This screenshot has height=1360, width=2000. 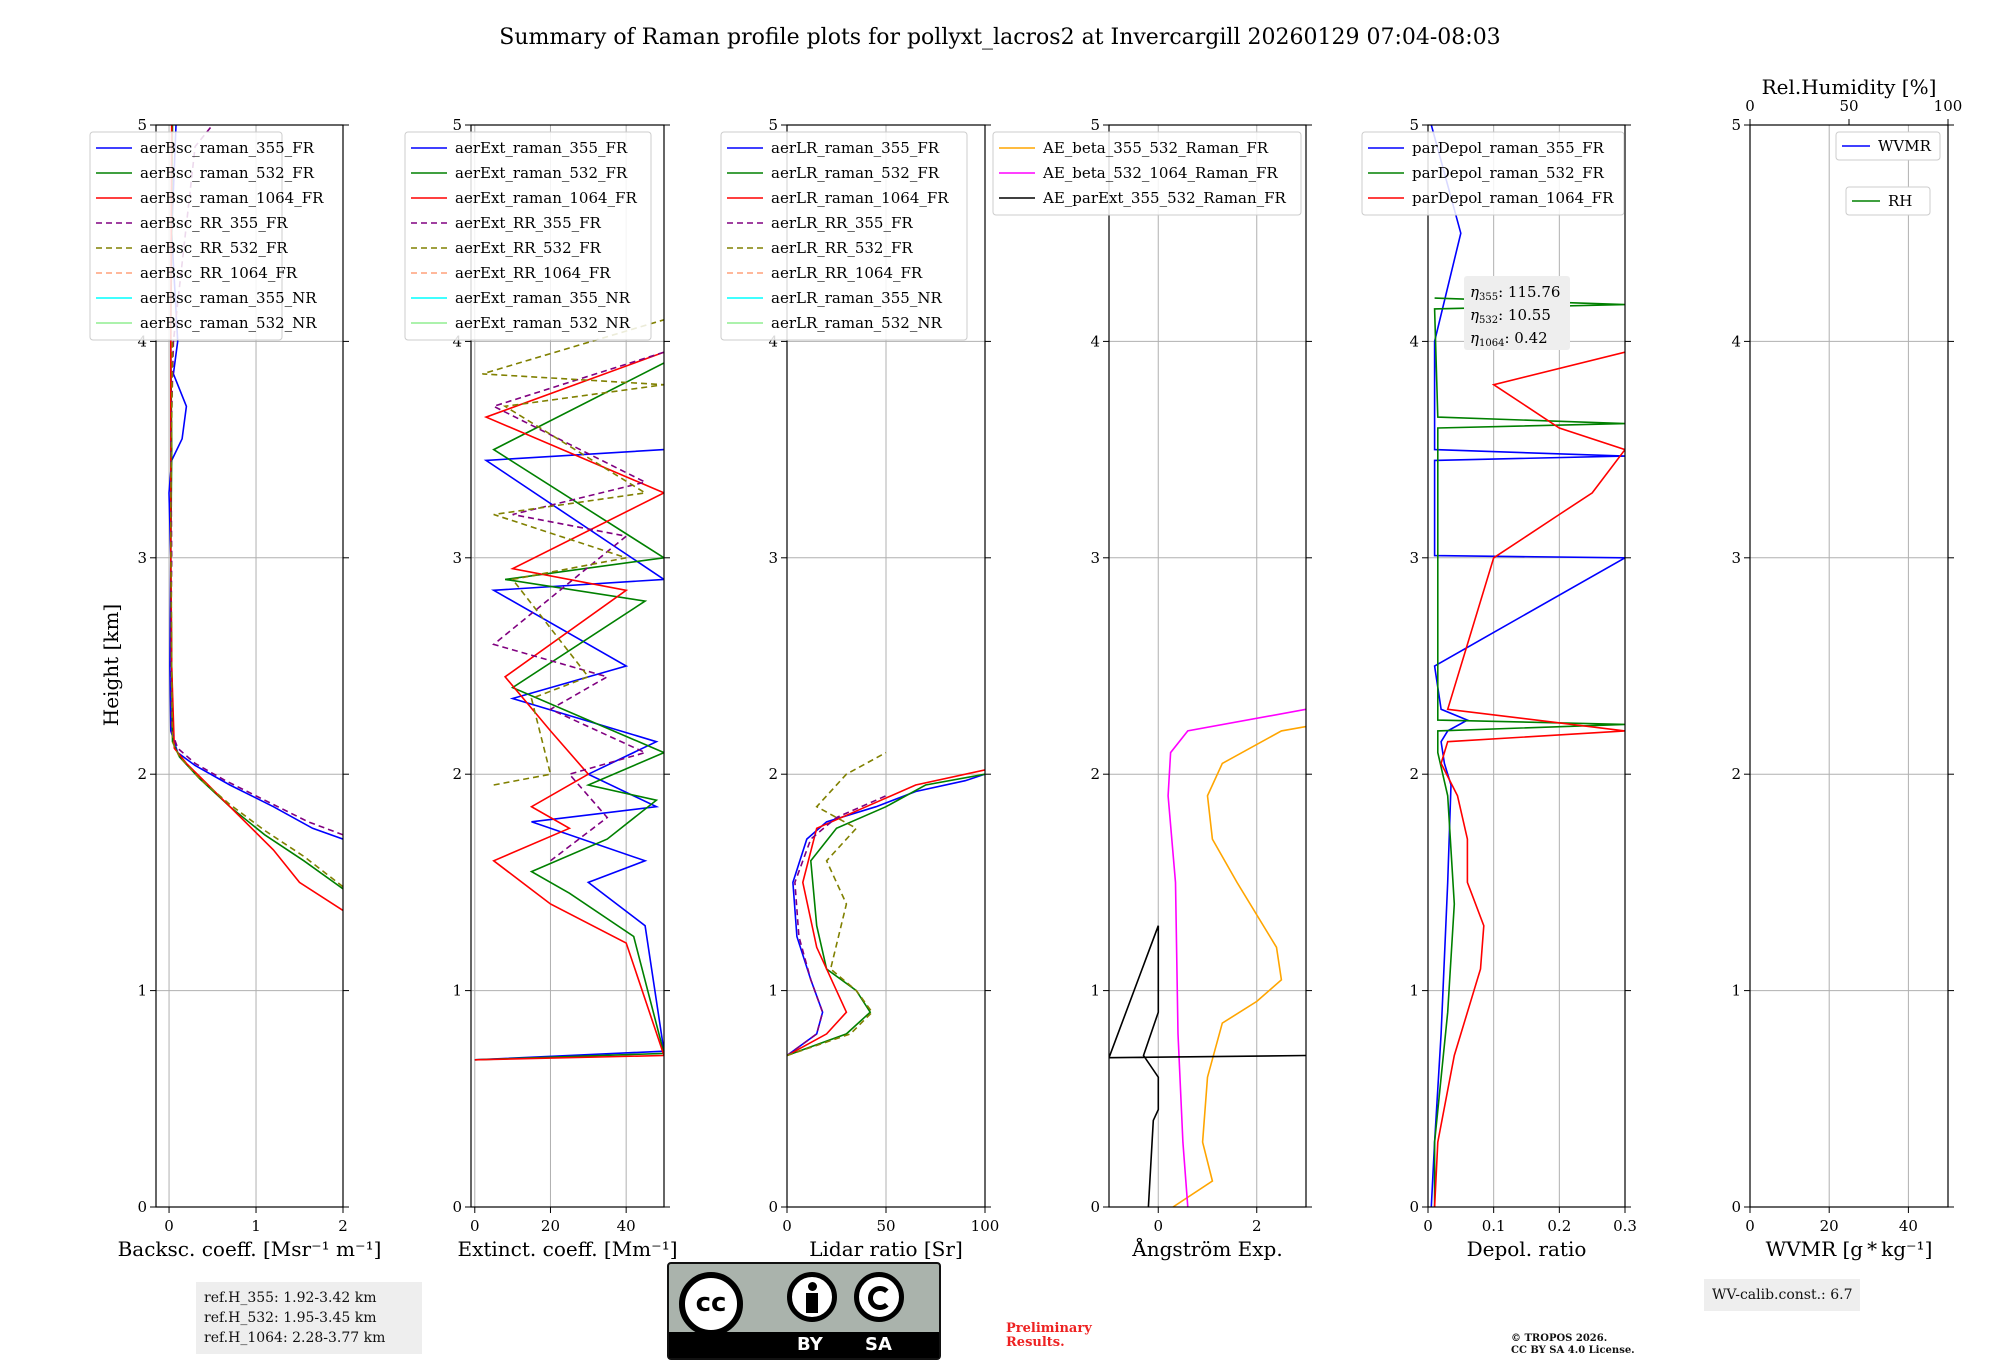 I want to click on legend-entry: aerLR_RR_355_FR, so click(x=842, y=223).